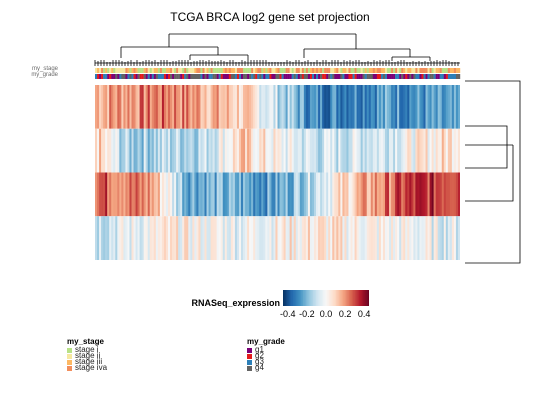 This screenshot has width=540, height=400. I want to click on annotation-label-grade: my_grade, so click(44, 75).